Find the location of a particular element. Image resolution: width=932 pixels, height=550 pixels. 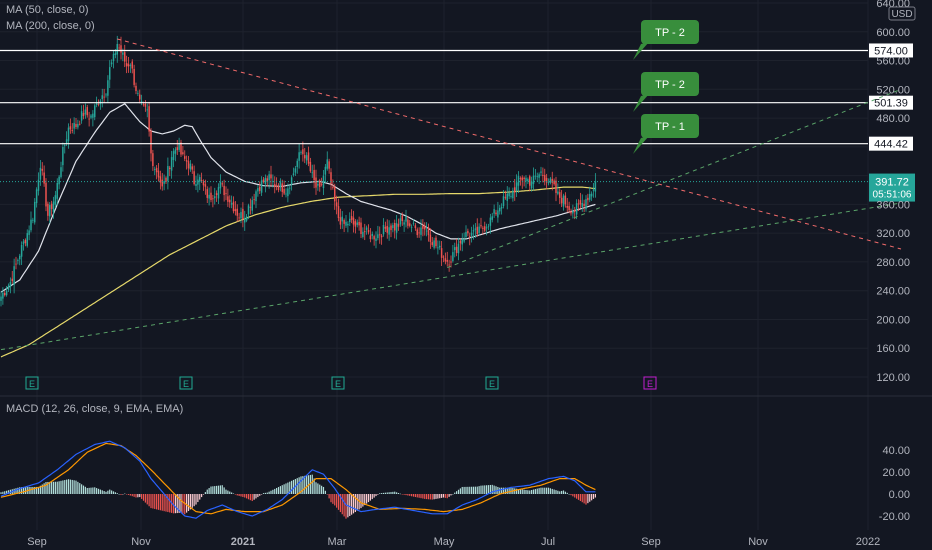

currency-badge is located at coordinates (902, 13).